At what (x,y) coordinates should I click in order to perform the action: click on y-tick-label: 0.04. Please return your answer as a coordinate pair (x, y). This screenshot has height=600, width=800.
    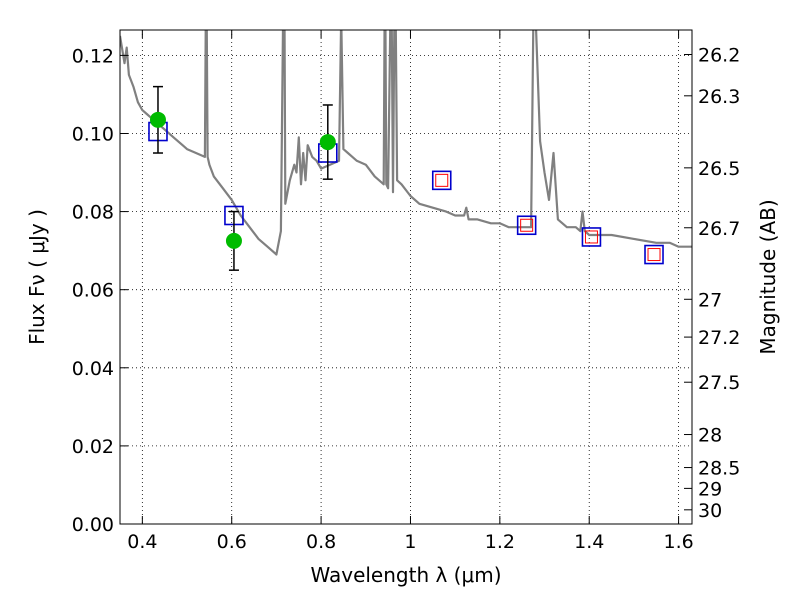
    Looking at the image, I should click on (93, 369).